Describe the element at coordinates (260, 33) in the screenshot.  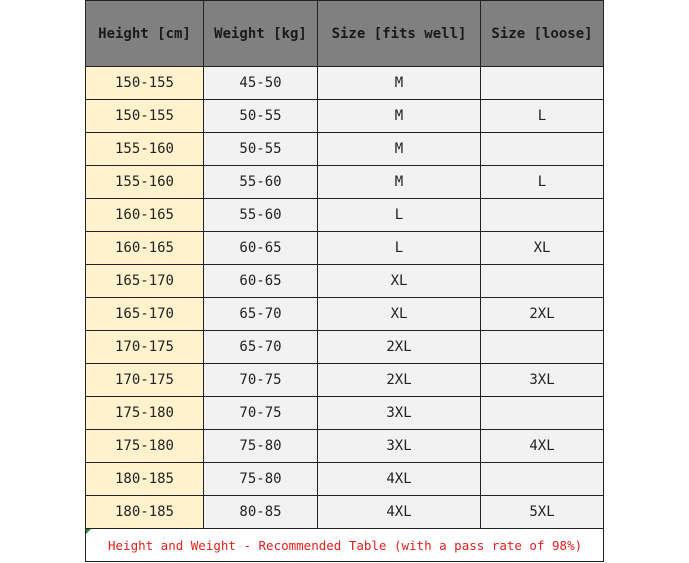
I see `header-weight: Weight [kg]` at that location.